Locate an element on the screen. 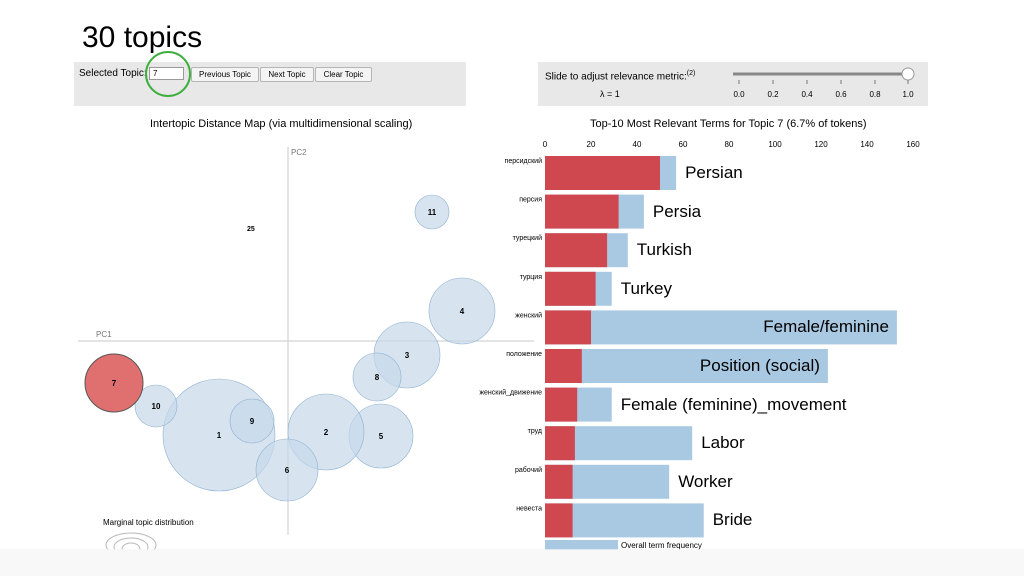 This screenshot has height=576, width=1024. topic-bubble-label: 9 is located at coordinates (252, 421).